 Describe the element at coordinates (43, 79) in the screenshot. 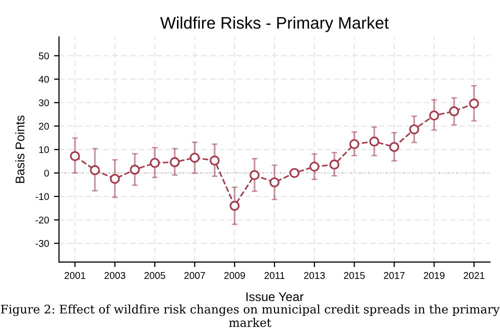

I see `y-tick-label: 40` at that location.